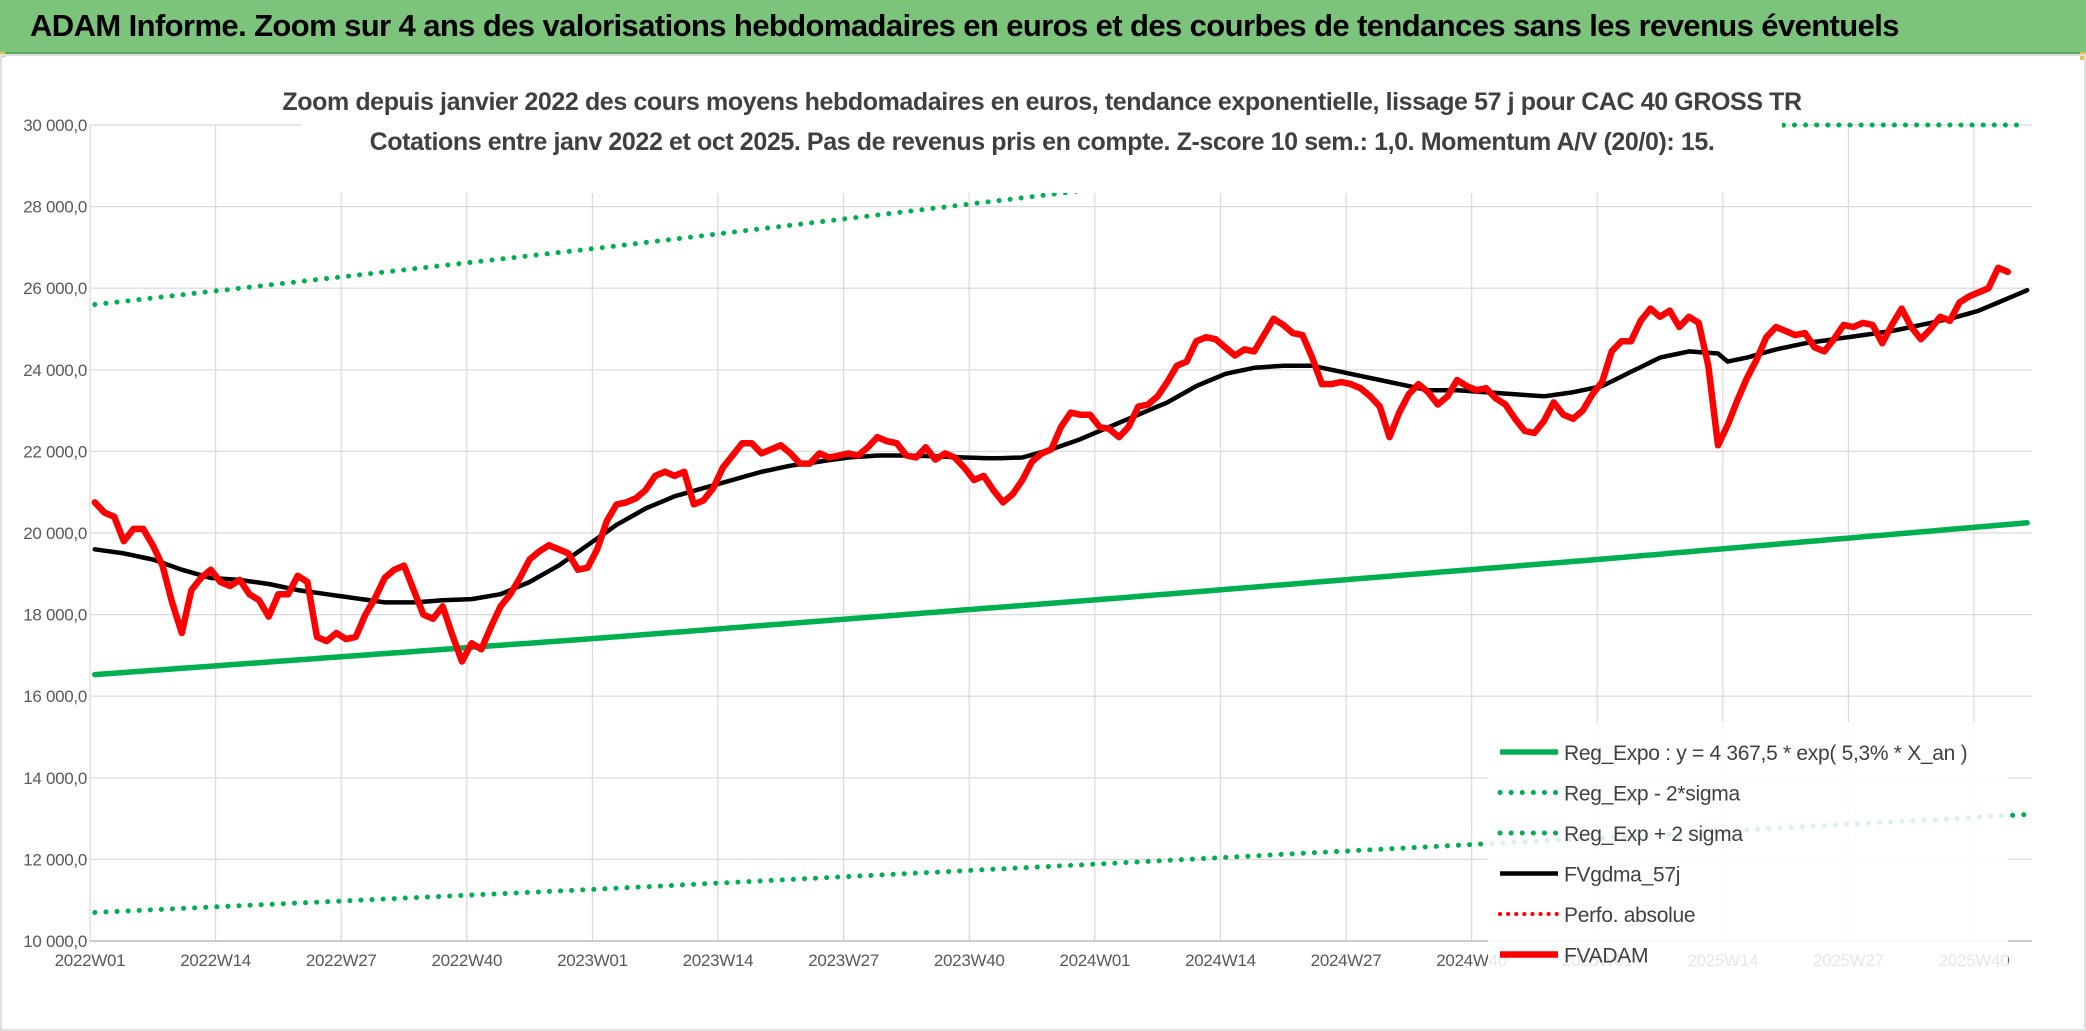 This screenshot has width=2086, height=1031. What do you see at coordinates (1094, 960) in the screenshot?
I see `x-tick-label: 2024W01` at bounding box center [1094, 960].